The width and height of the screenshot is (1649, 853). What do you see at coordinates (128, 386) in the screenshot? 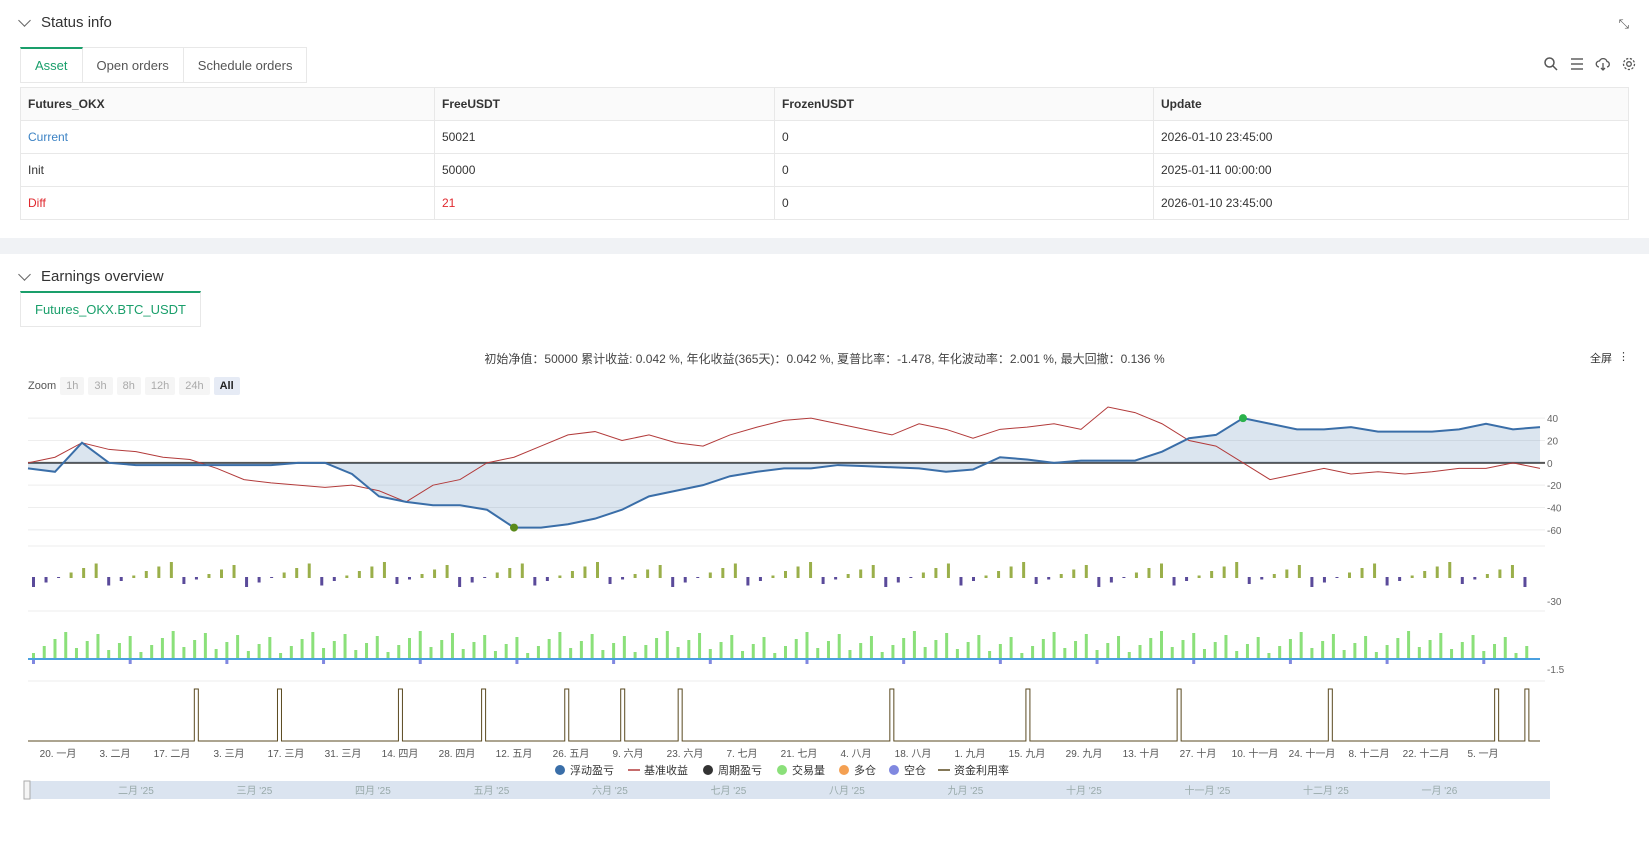
I see `zoom-8h-button: 8h` at bounding box center [128, 386].